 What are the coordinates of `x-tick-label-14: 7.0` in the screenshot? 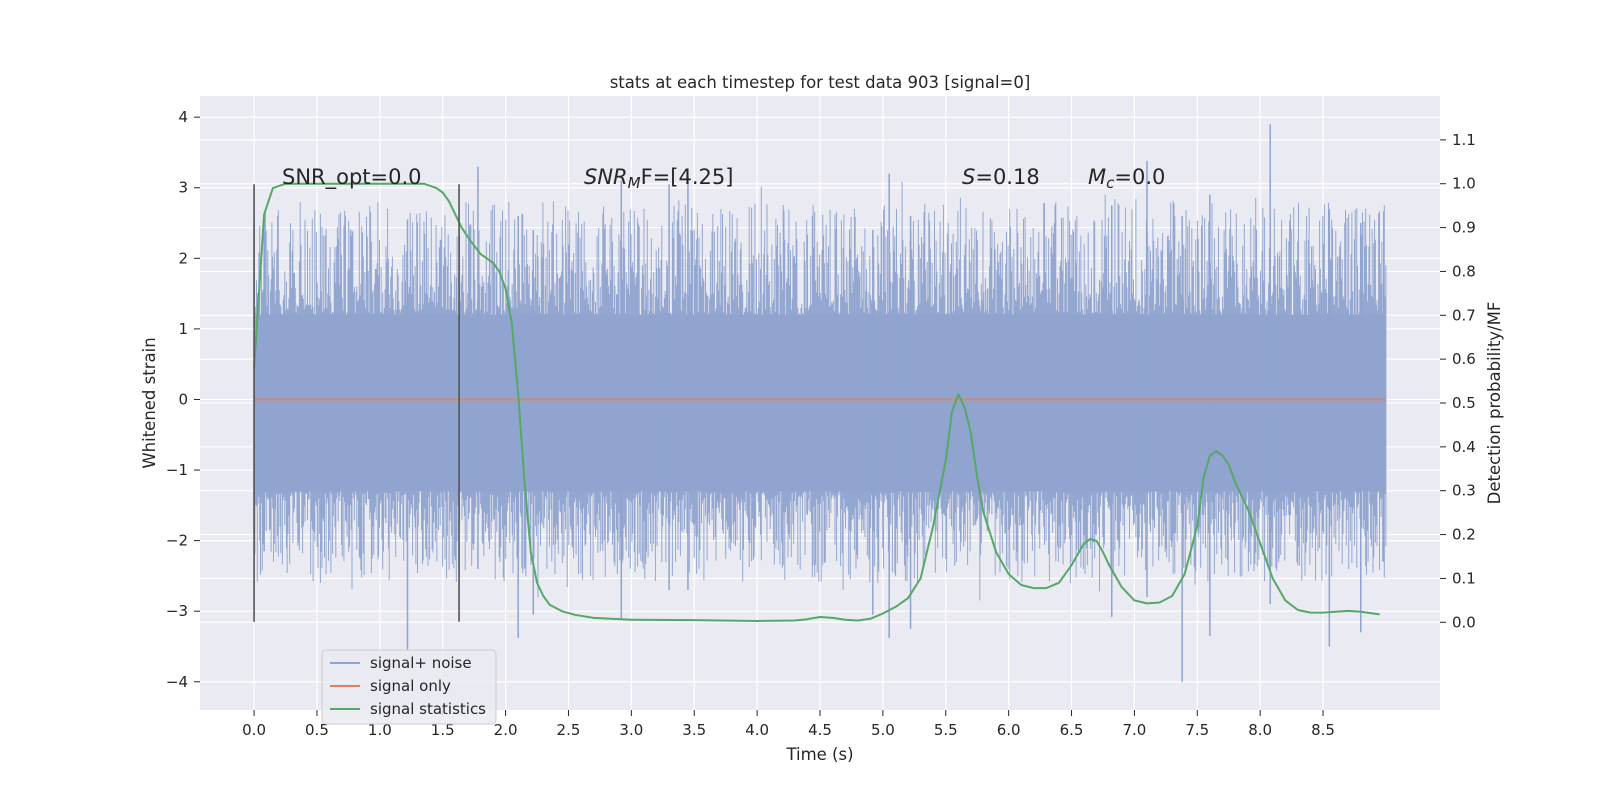 It's located at (1134, 730).